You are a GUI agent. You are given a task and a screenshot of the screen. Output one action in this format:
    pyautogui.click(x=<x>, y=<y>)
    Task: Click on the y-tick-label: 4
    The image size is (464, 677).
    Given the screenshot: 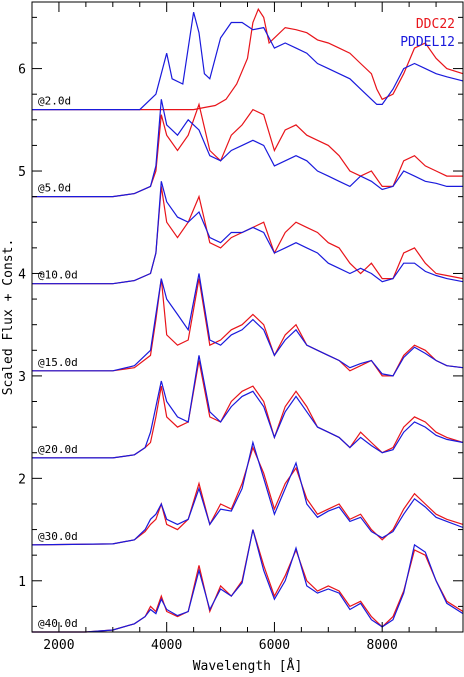 What is the action you would take?
    pyautogui.click(x=22, y=274)
    